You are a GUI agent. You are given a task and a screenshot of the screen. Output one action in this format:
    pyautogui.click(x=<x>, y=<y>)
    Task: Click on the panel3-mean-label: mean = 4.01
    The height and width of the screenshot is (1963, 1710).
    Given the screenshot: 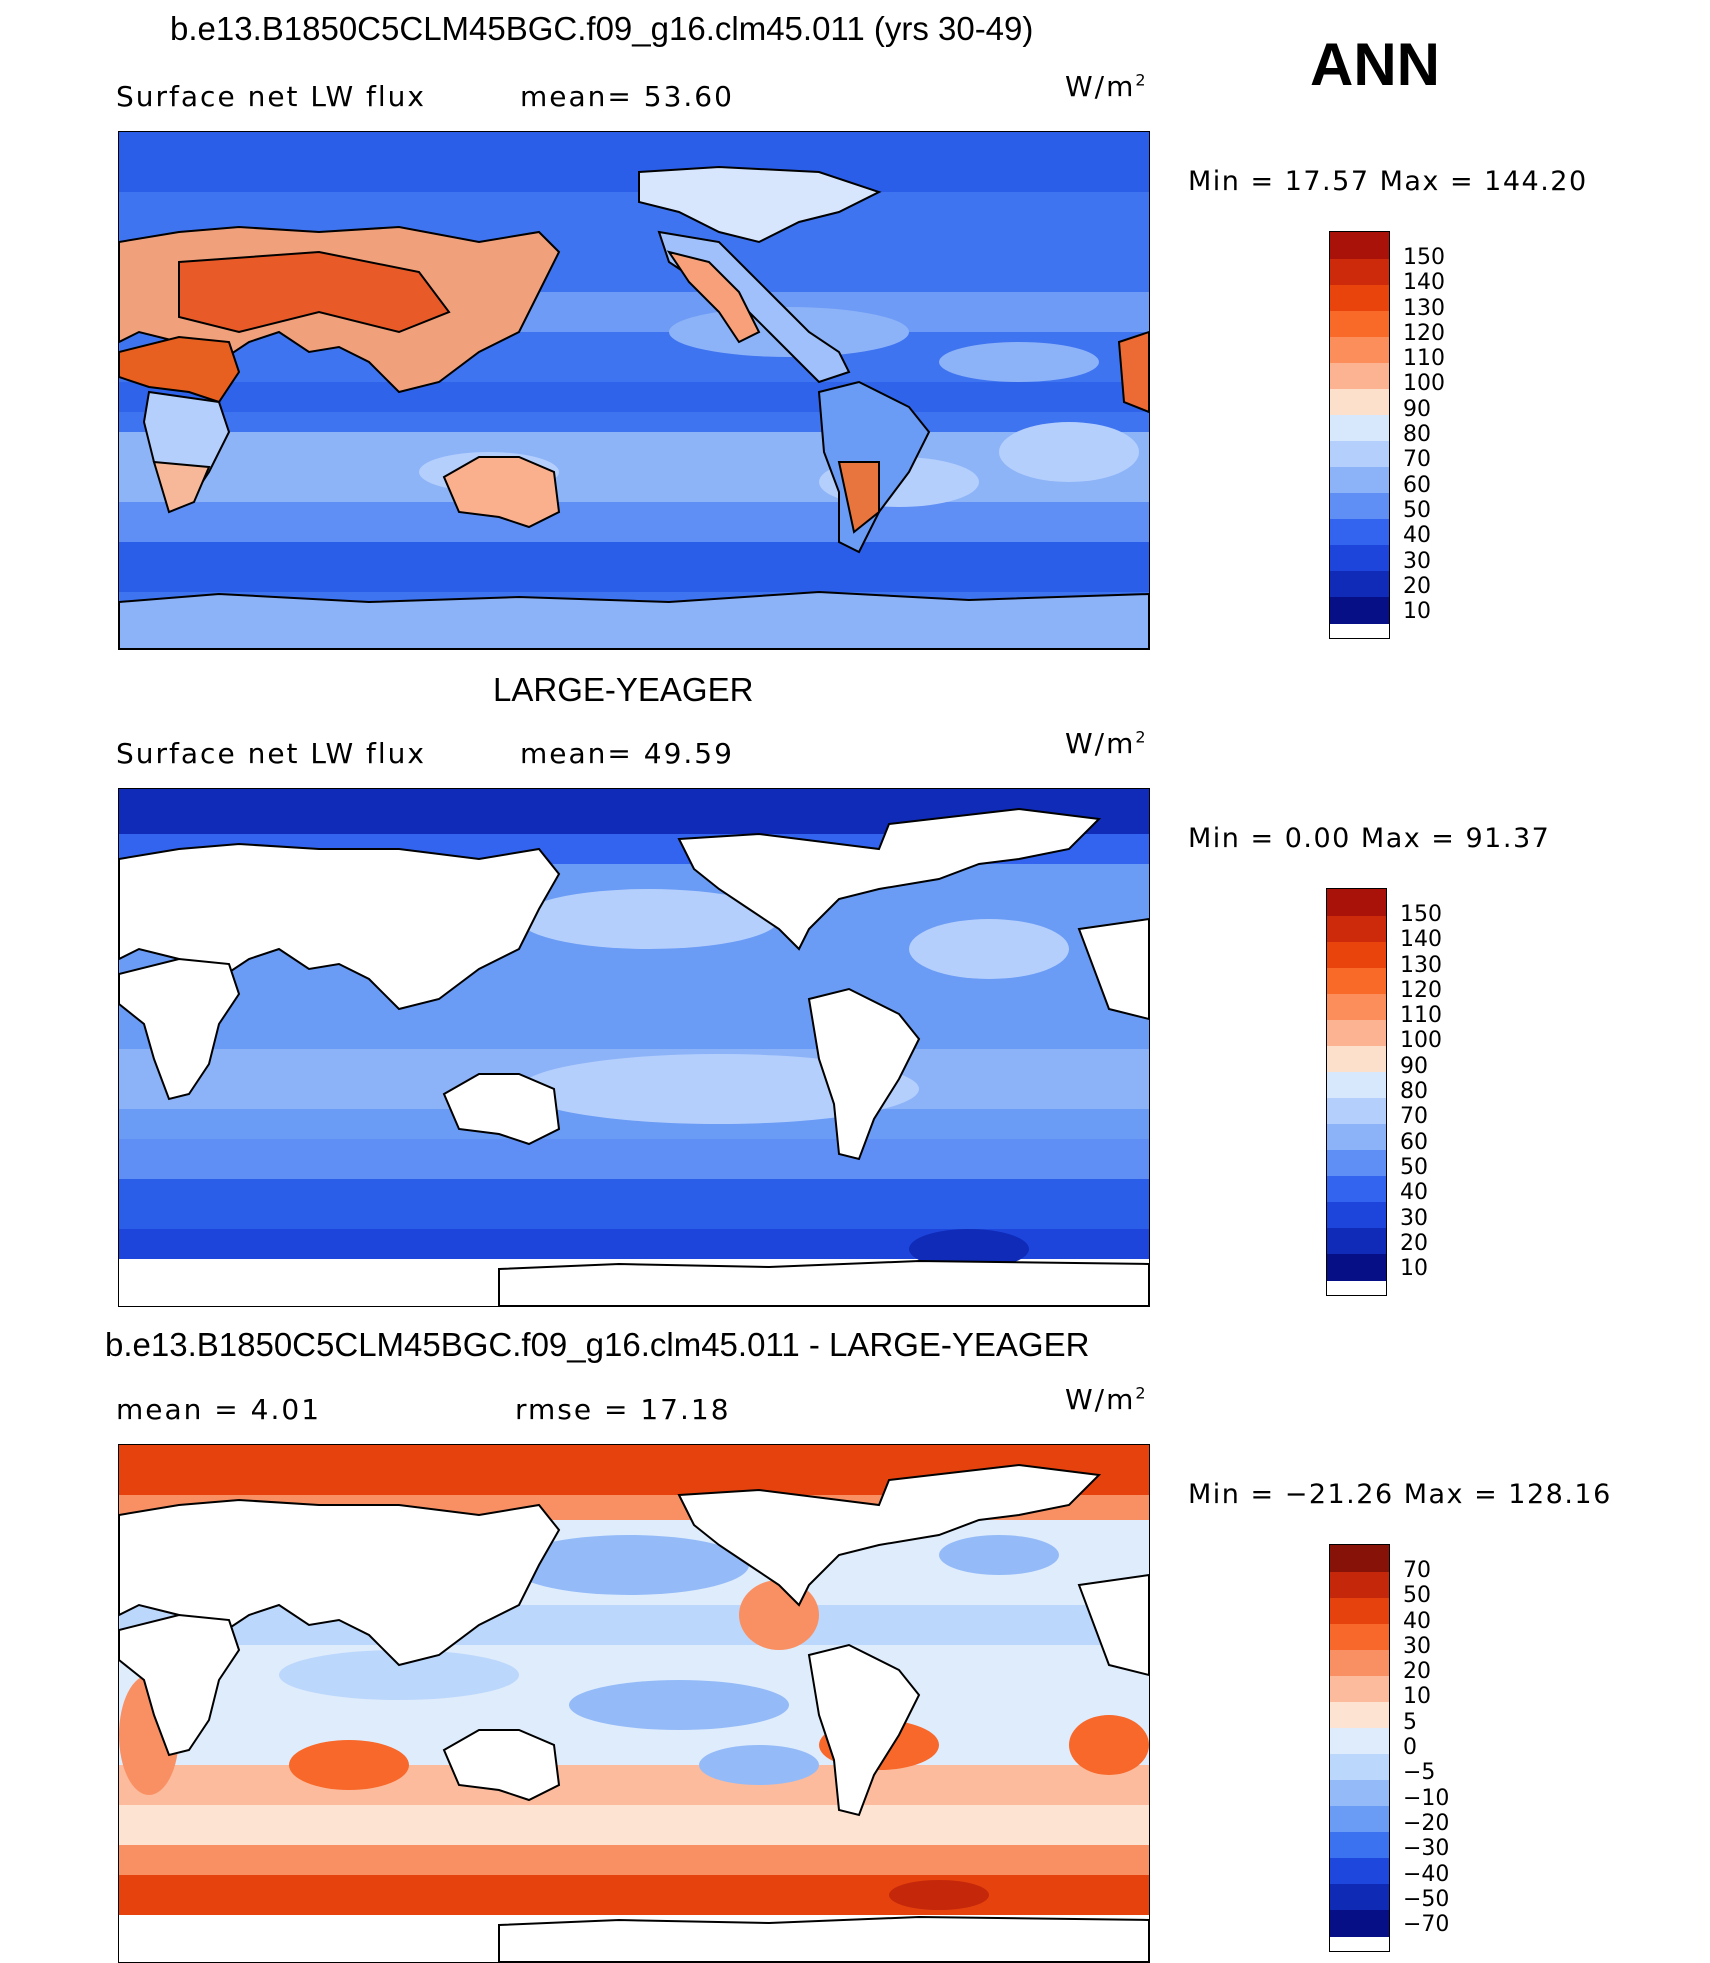 What is the action you would take?
    pyautogui.click(x=219, y=1409)
    